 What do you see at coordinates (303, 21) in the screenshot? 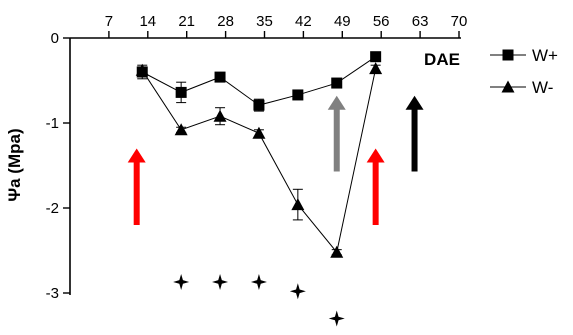
I see `x-tick-label-42: 42` at bounding box center [303, 21].